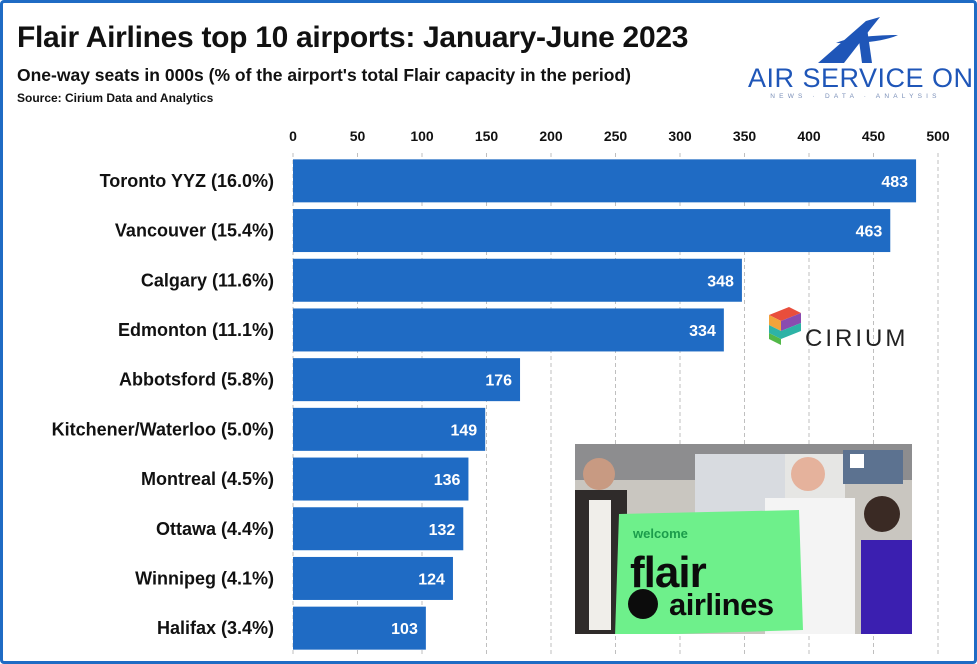  I want to click on value-label: 132, so click(442, 530).